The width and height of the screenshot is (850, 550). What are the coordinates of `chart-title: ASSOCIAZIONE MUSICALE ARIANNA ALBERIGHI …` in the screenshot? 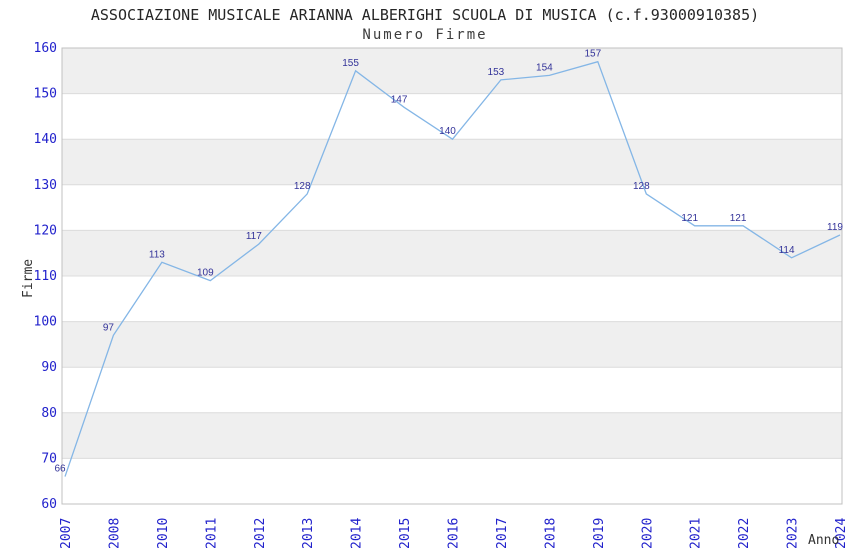 It's located at (425, 15).